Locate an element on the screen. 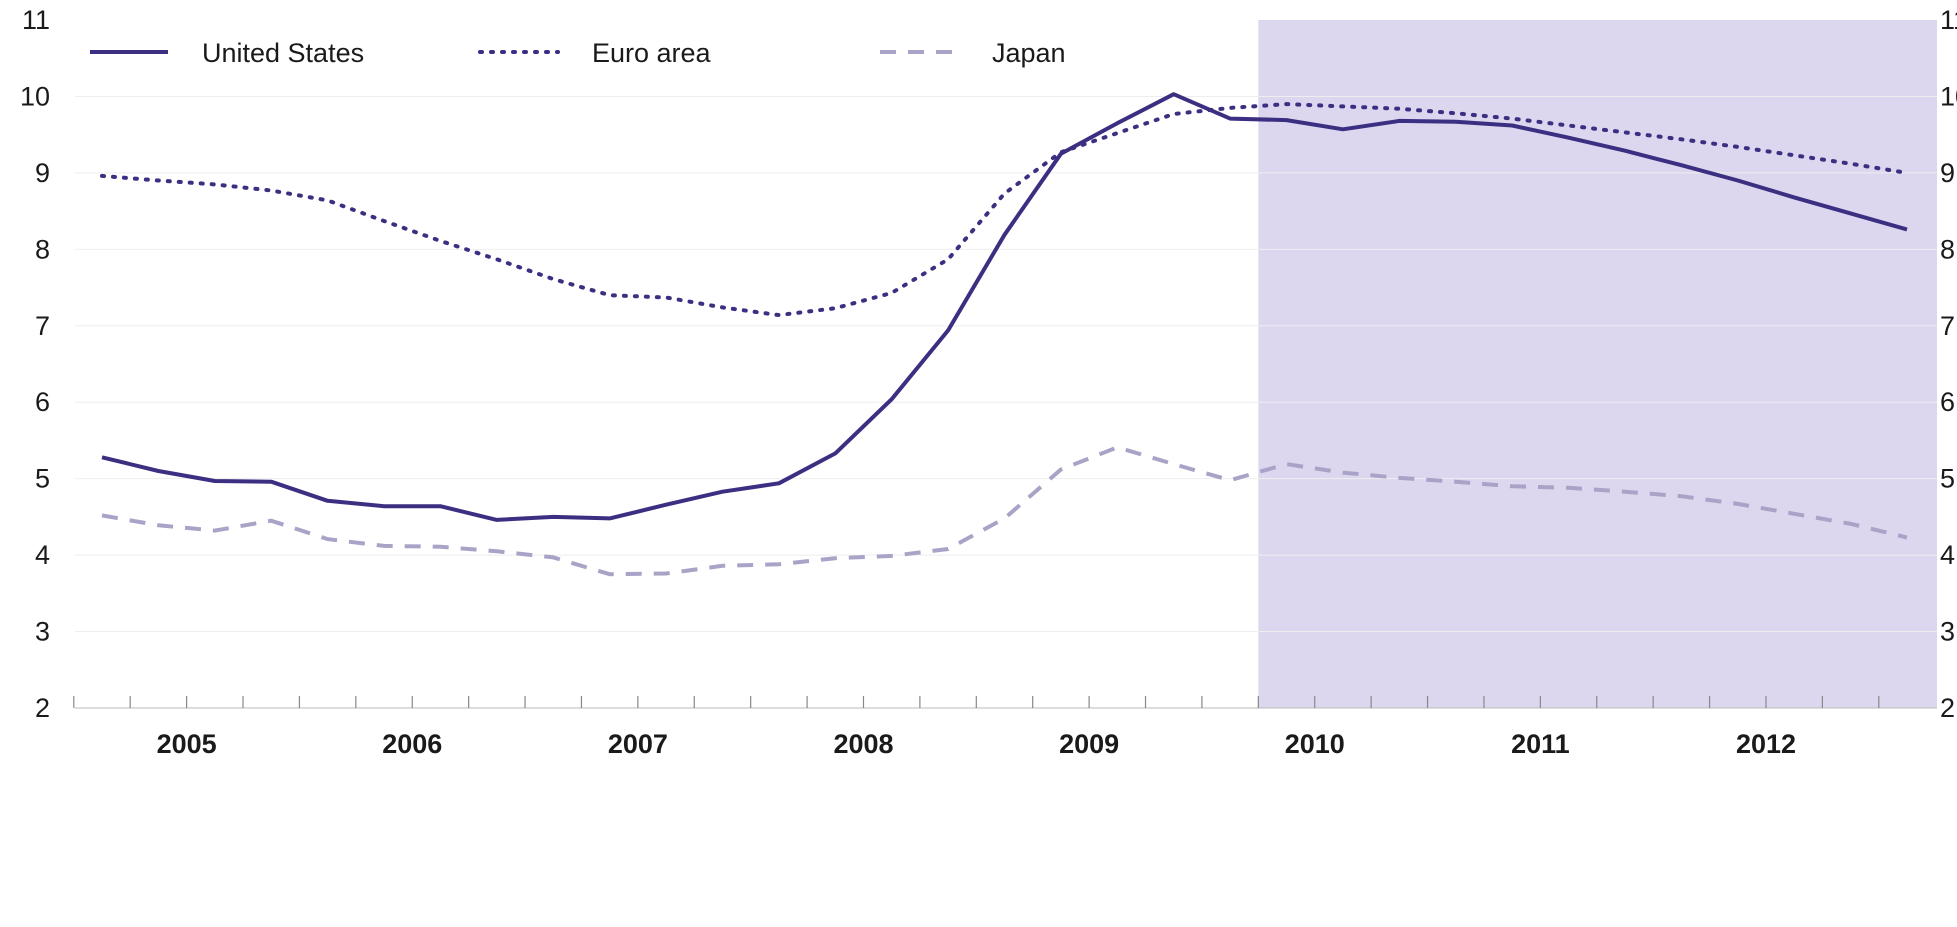  y-tick-label-left: 7 is located at coordinates (42, 326).